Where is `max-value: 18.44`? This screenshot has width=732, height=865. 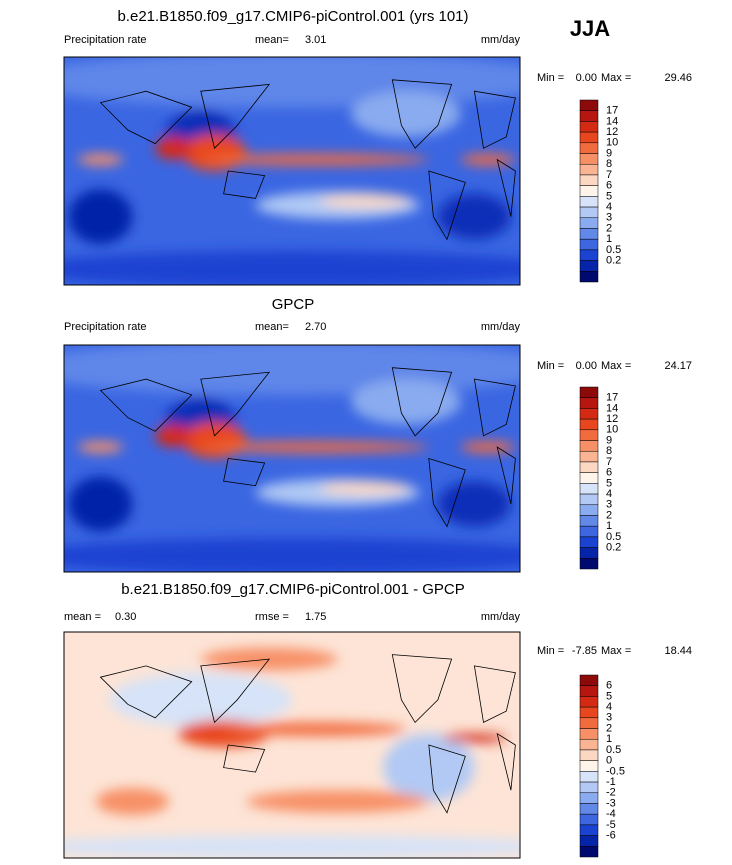
max-value: 18.44 is located at coordinates (678, 651).